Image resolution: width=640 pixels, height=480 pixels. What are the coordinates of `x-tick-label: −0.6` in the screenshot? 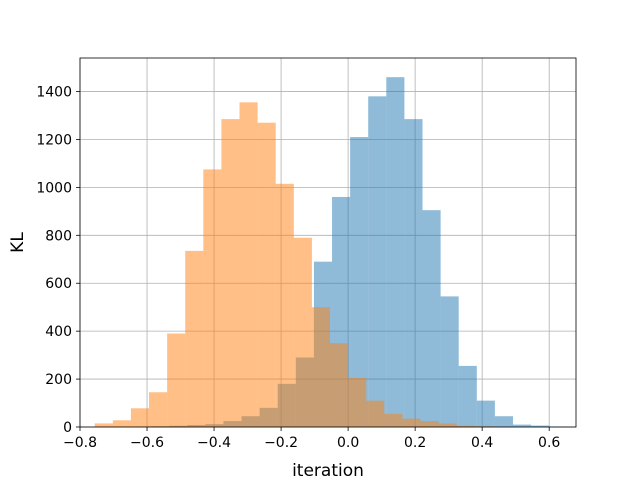 It's located at (147, 443).